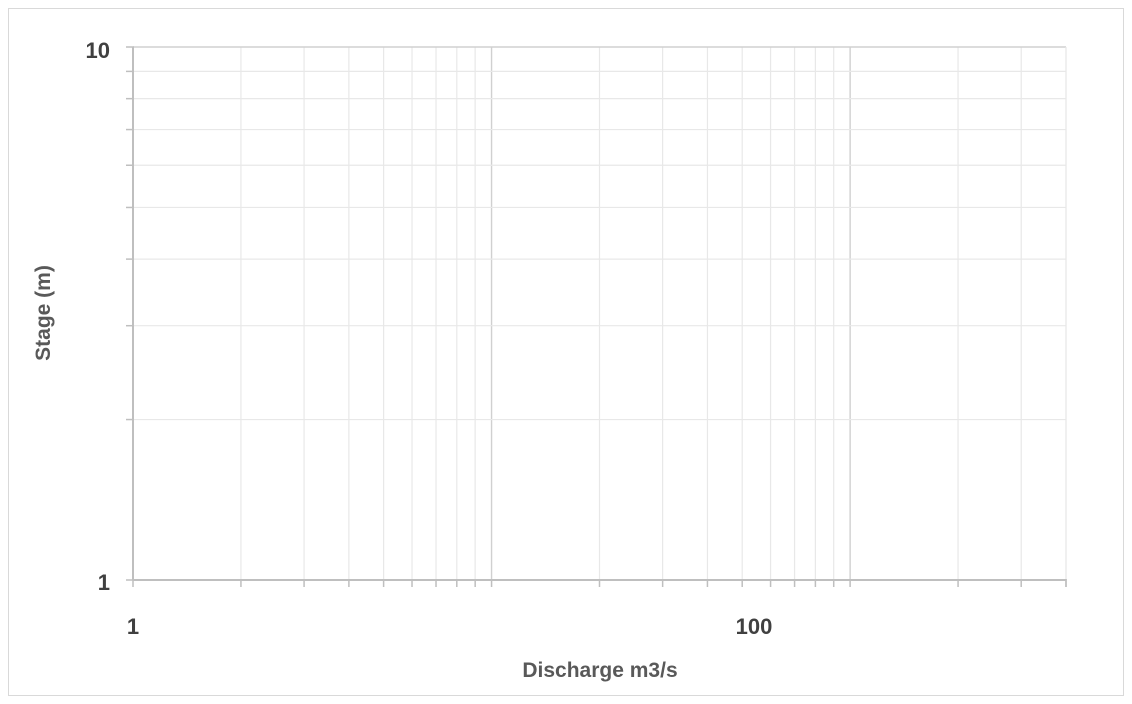 The height and width of the screenshot is (704, 1132). I want to click on x-tick-label-first: 1, so click(133, 626).